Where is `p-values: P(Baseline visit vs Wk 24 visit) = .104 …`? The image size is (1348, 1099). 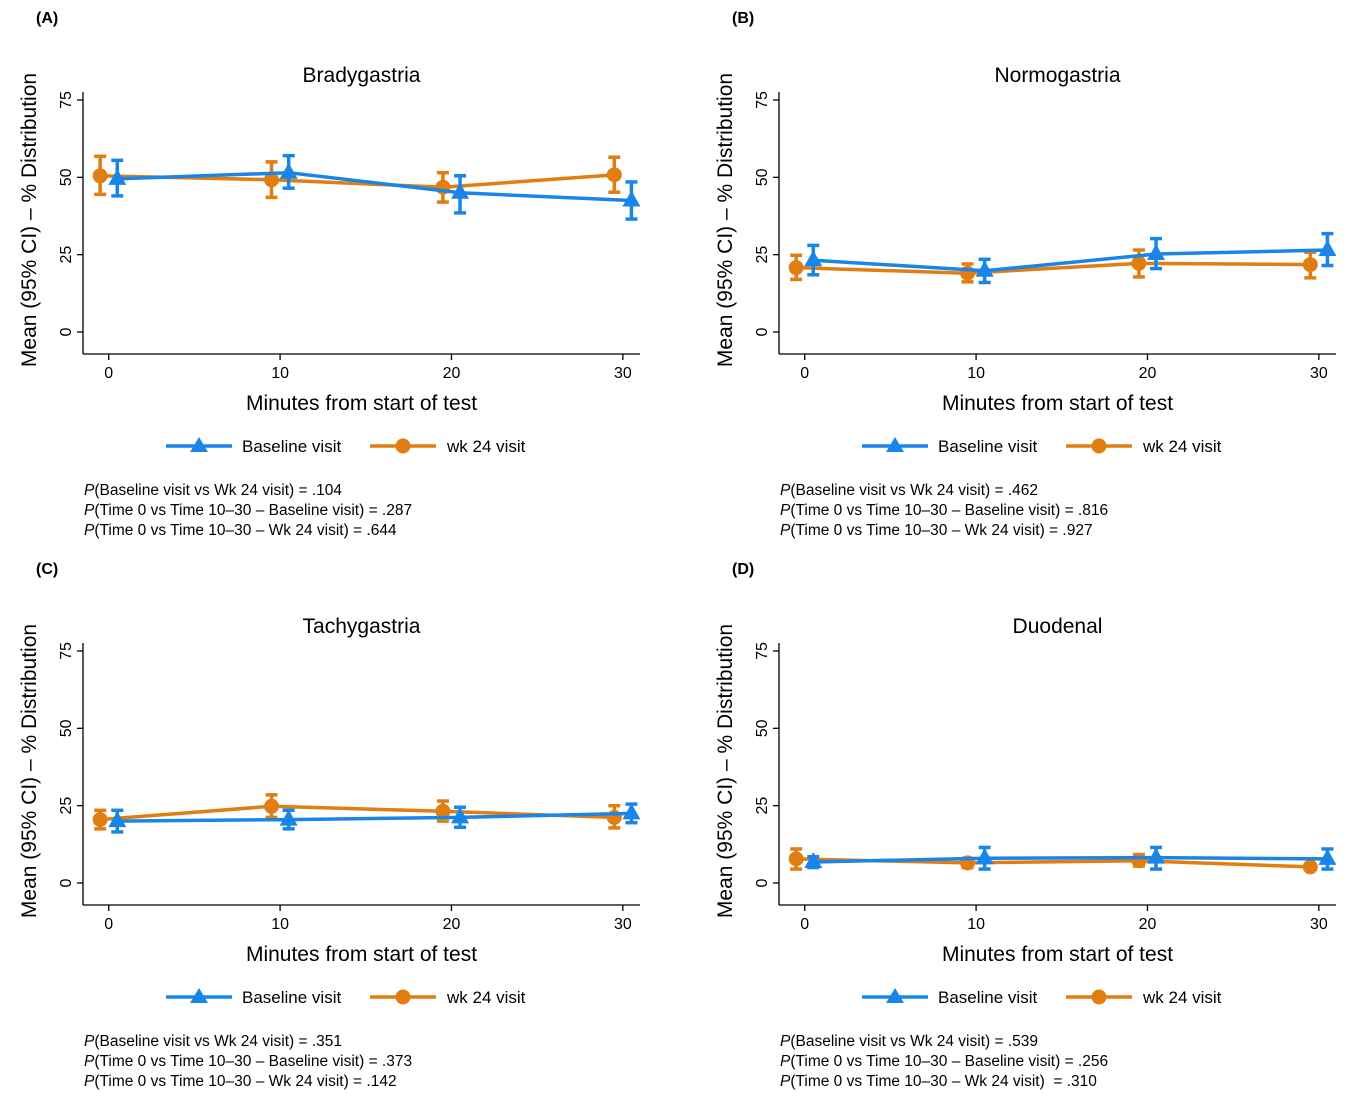 p-values: P(Baseline visit vs Wk 24 visit) = .104 … is located at coordinates (248, 511).